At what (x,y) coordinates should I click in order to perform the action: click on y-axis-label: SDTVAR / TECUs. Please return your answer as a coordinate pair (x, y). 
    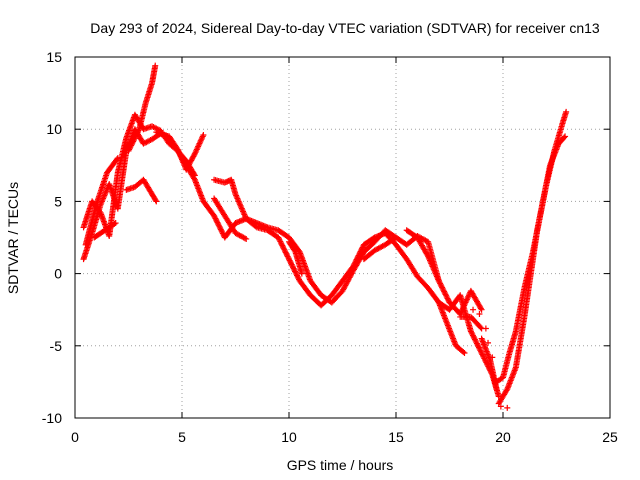
    Looking at the image, I should click on (13, 238).